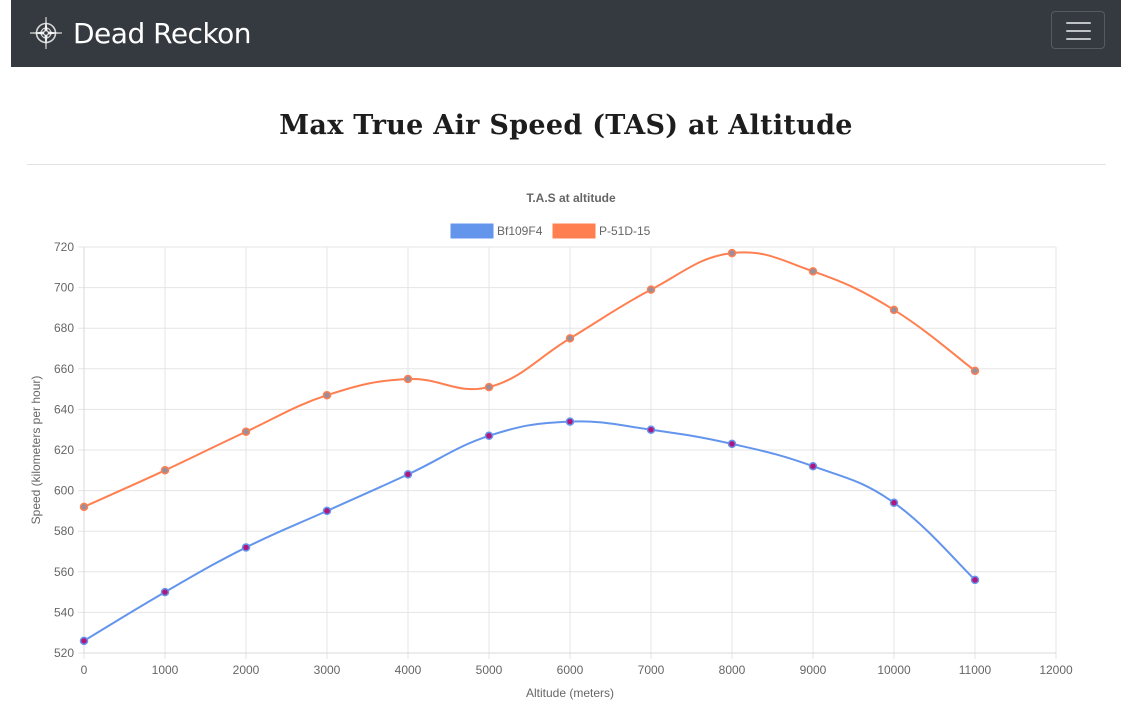  I want to click on brand-link: Dead Reckon, so click(140, 33).